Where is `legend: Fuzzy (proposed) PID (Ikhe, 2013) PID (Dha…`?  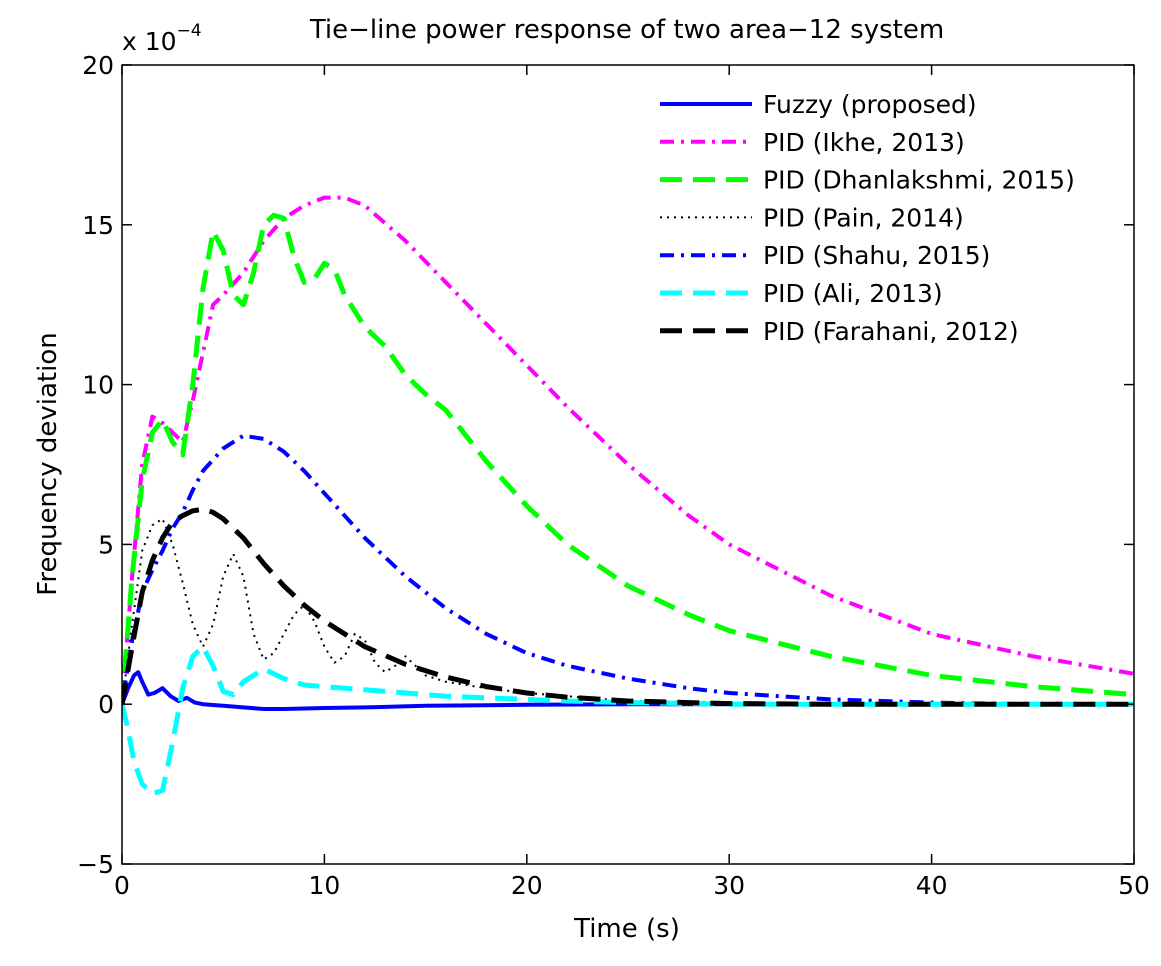 legend: Fuzzy (proposed) PID (Ikhe, 2013) PID (Dha… is located at coordinates (867, 218).